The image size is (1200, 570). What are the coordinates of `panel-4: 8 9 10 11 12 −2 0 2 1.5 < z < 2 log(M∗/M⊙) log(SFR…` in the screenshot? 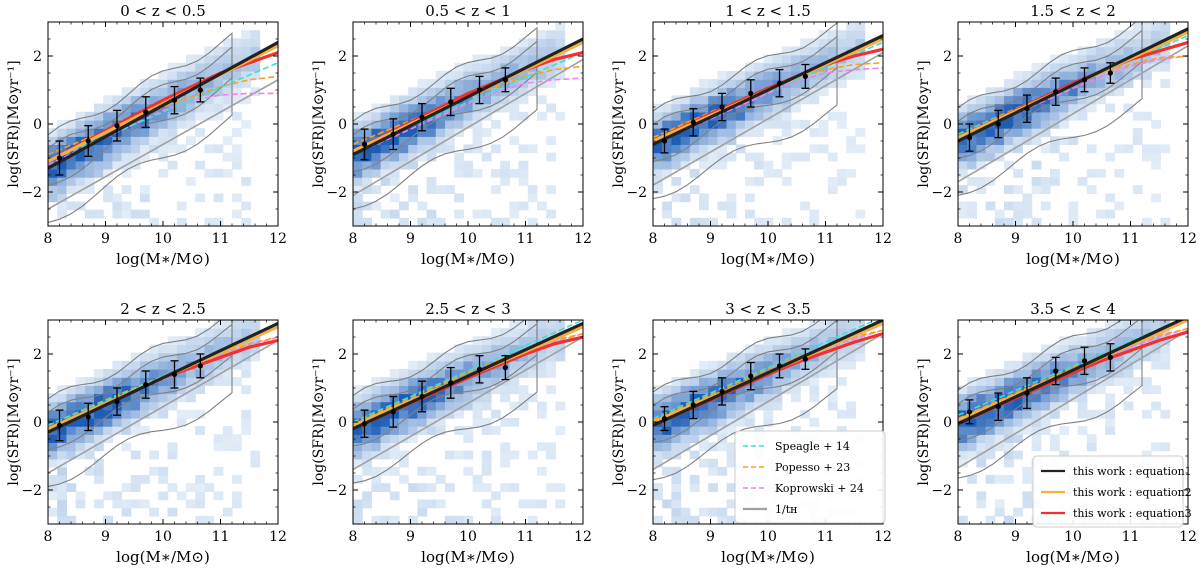 It's located at (1056, 135).